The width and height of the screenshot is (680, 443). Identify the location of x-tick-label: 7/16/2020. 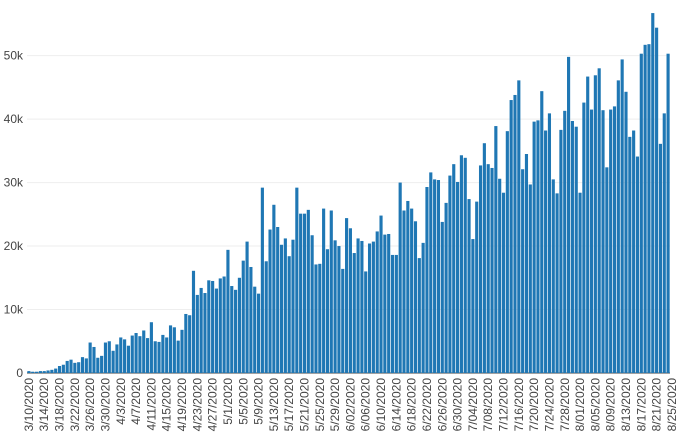
(519, 405).